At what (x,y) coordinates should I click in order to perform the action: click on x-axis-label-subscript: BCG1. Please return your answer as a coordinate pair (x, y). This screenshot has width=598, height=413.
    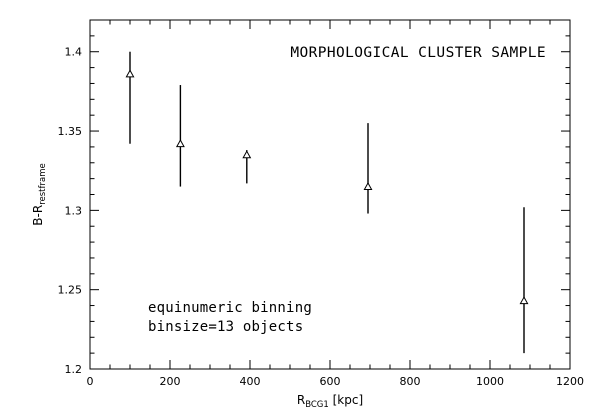
    Looking at the image, I should click on (317, 405).